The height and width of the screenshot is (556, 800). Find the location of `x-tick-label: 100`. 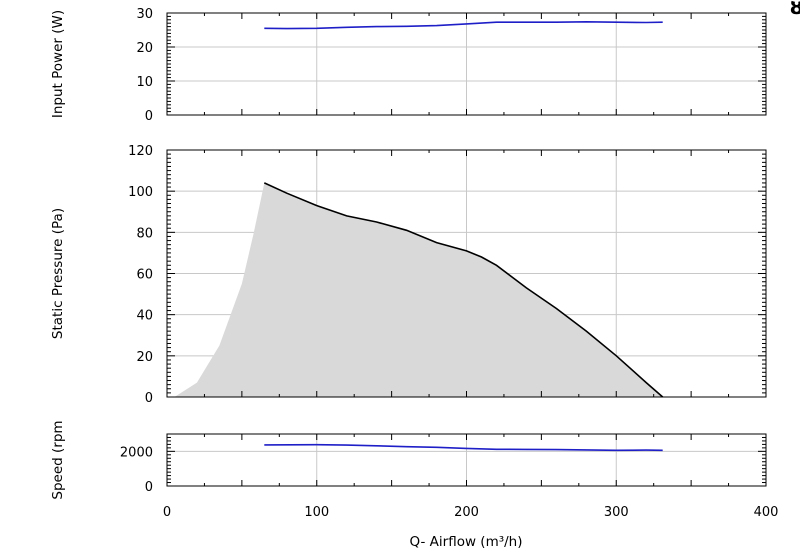

x-tick-label: 100 is located at coordinates (316, 512).